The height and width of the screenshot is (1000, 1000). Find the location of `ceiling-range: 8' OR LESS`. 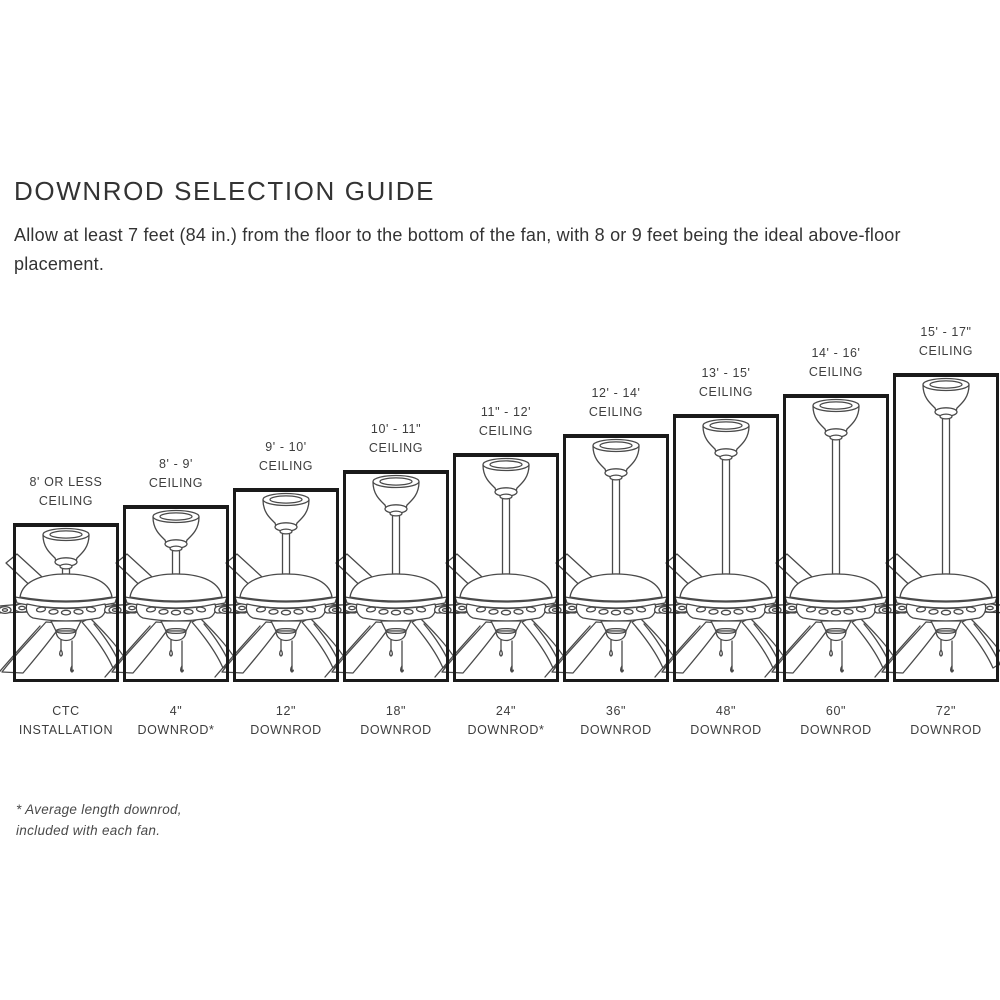

ceiling-range: 8' OR LESS is located at coordinates (66, 482).